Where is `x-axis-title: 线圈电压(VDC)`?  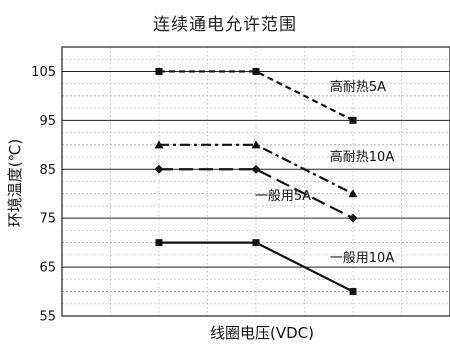 x-axis-title: 线圈电压(VDC) is located at coordinates (262, 333).